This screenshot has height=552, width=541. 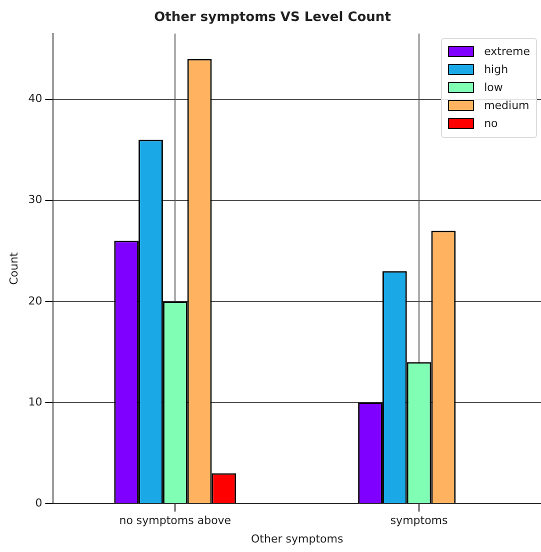 What do you see at coordinates (507, 105) in the screenshot?
I see `legend-label: medium` at bounding box center [507, 105].